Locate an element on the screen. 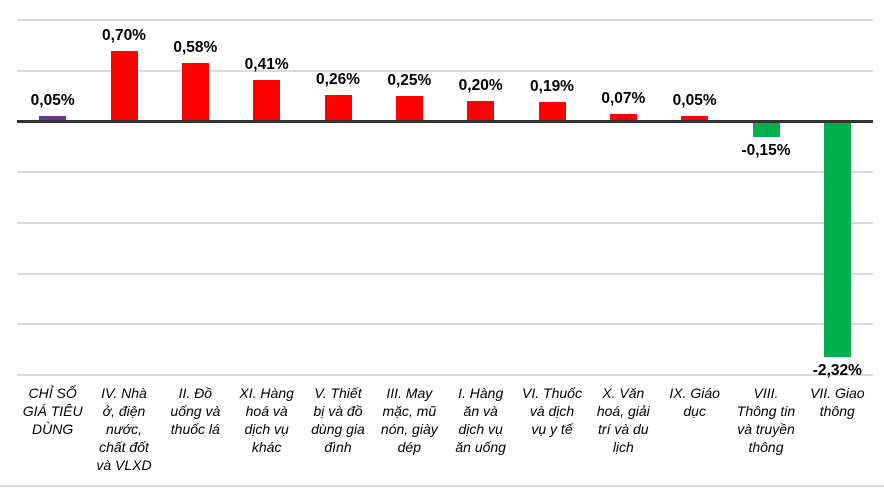 This screenshot has width=884, height=491. category-label: XI. Hàng hoá và dịch vụ khác is located at coordinates (266, 420).